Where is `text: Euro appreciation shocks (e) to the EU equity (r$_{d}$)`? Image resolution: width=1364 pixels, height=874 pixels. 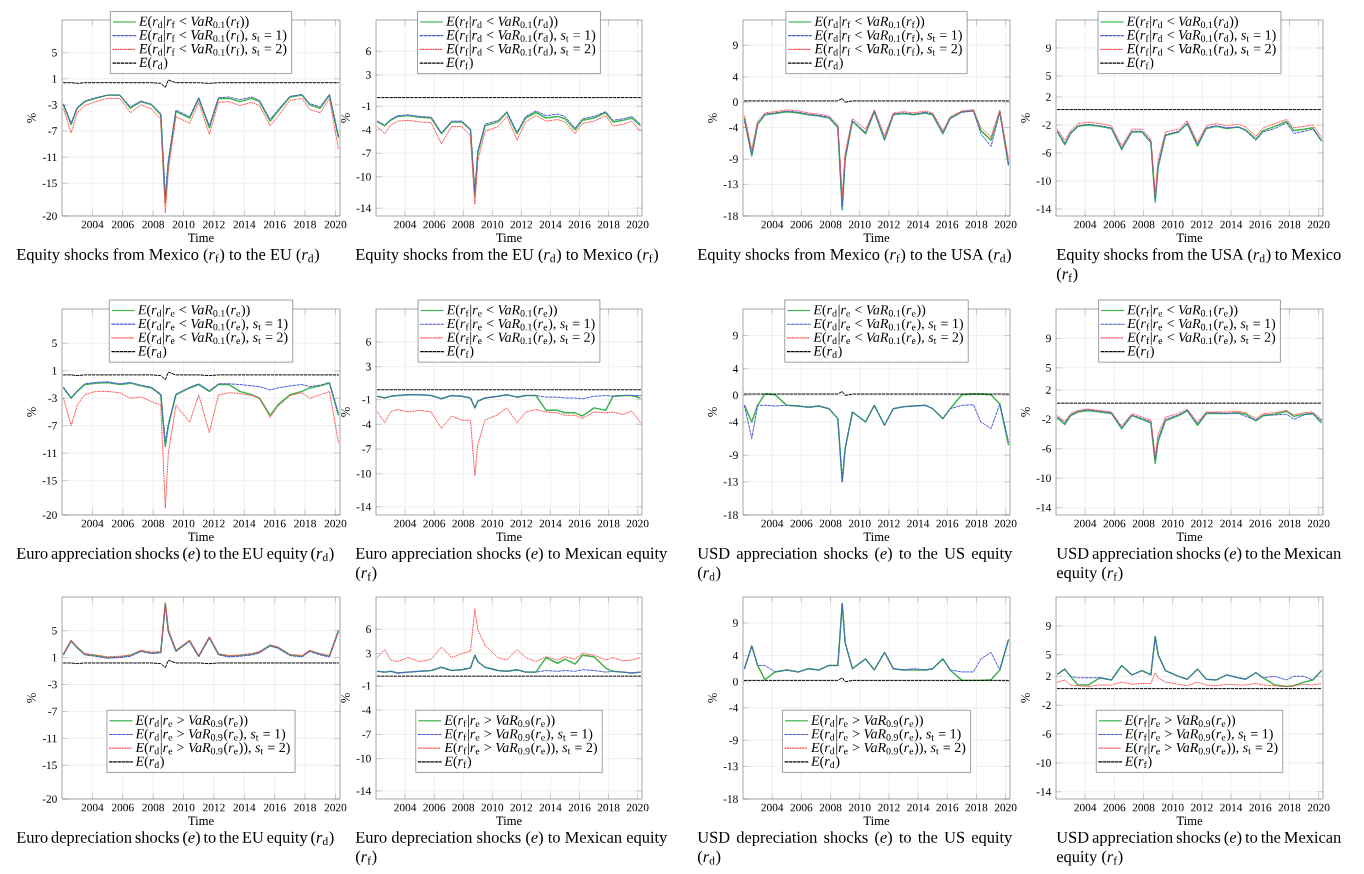 text: Euro appreciation shocks (e) to the EU equity (r$_{d}$) is located at coordinates (175, 555).